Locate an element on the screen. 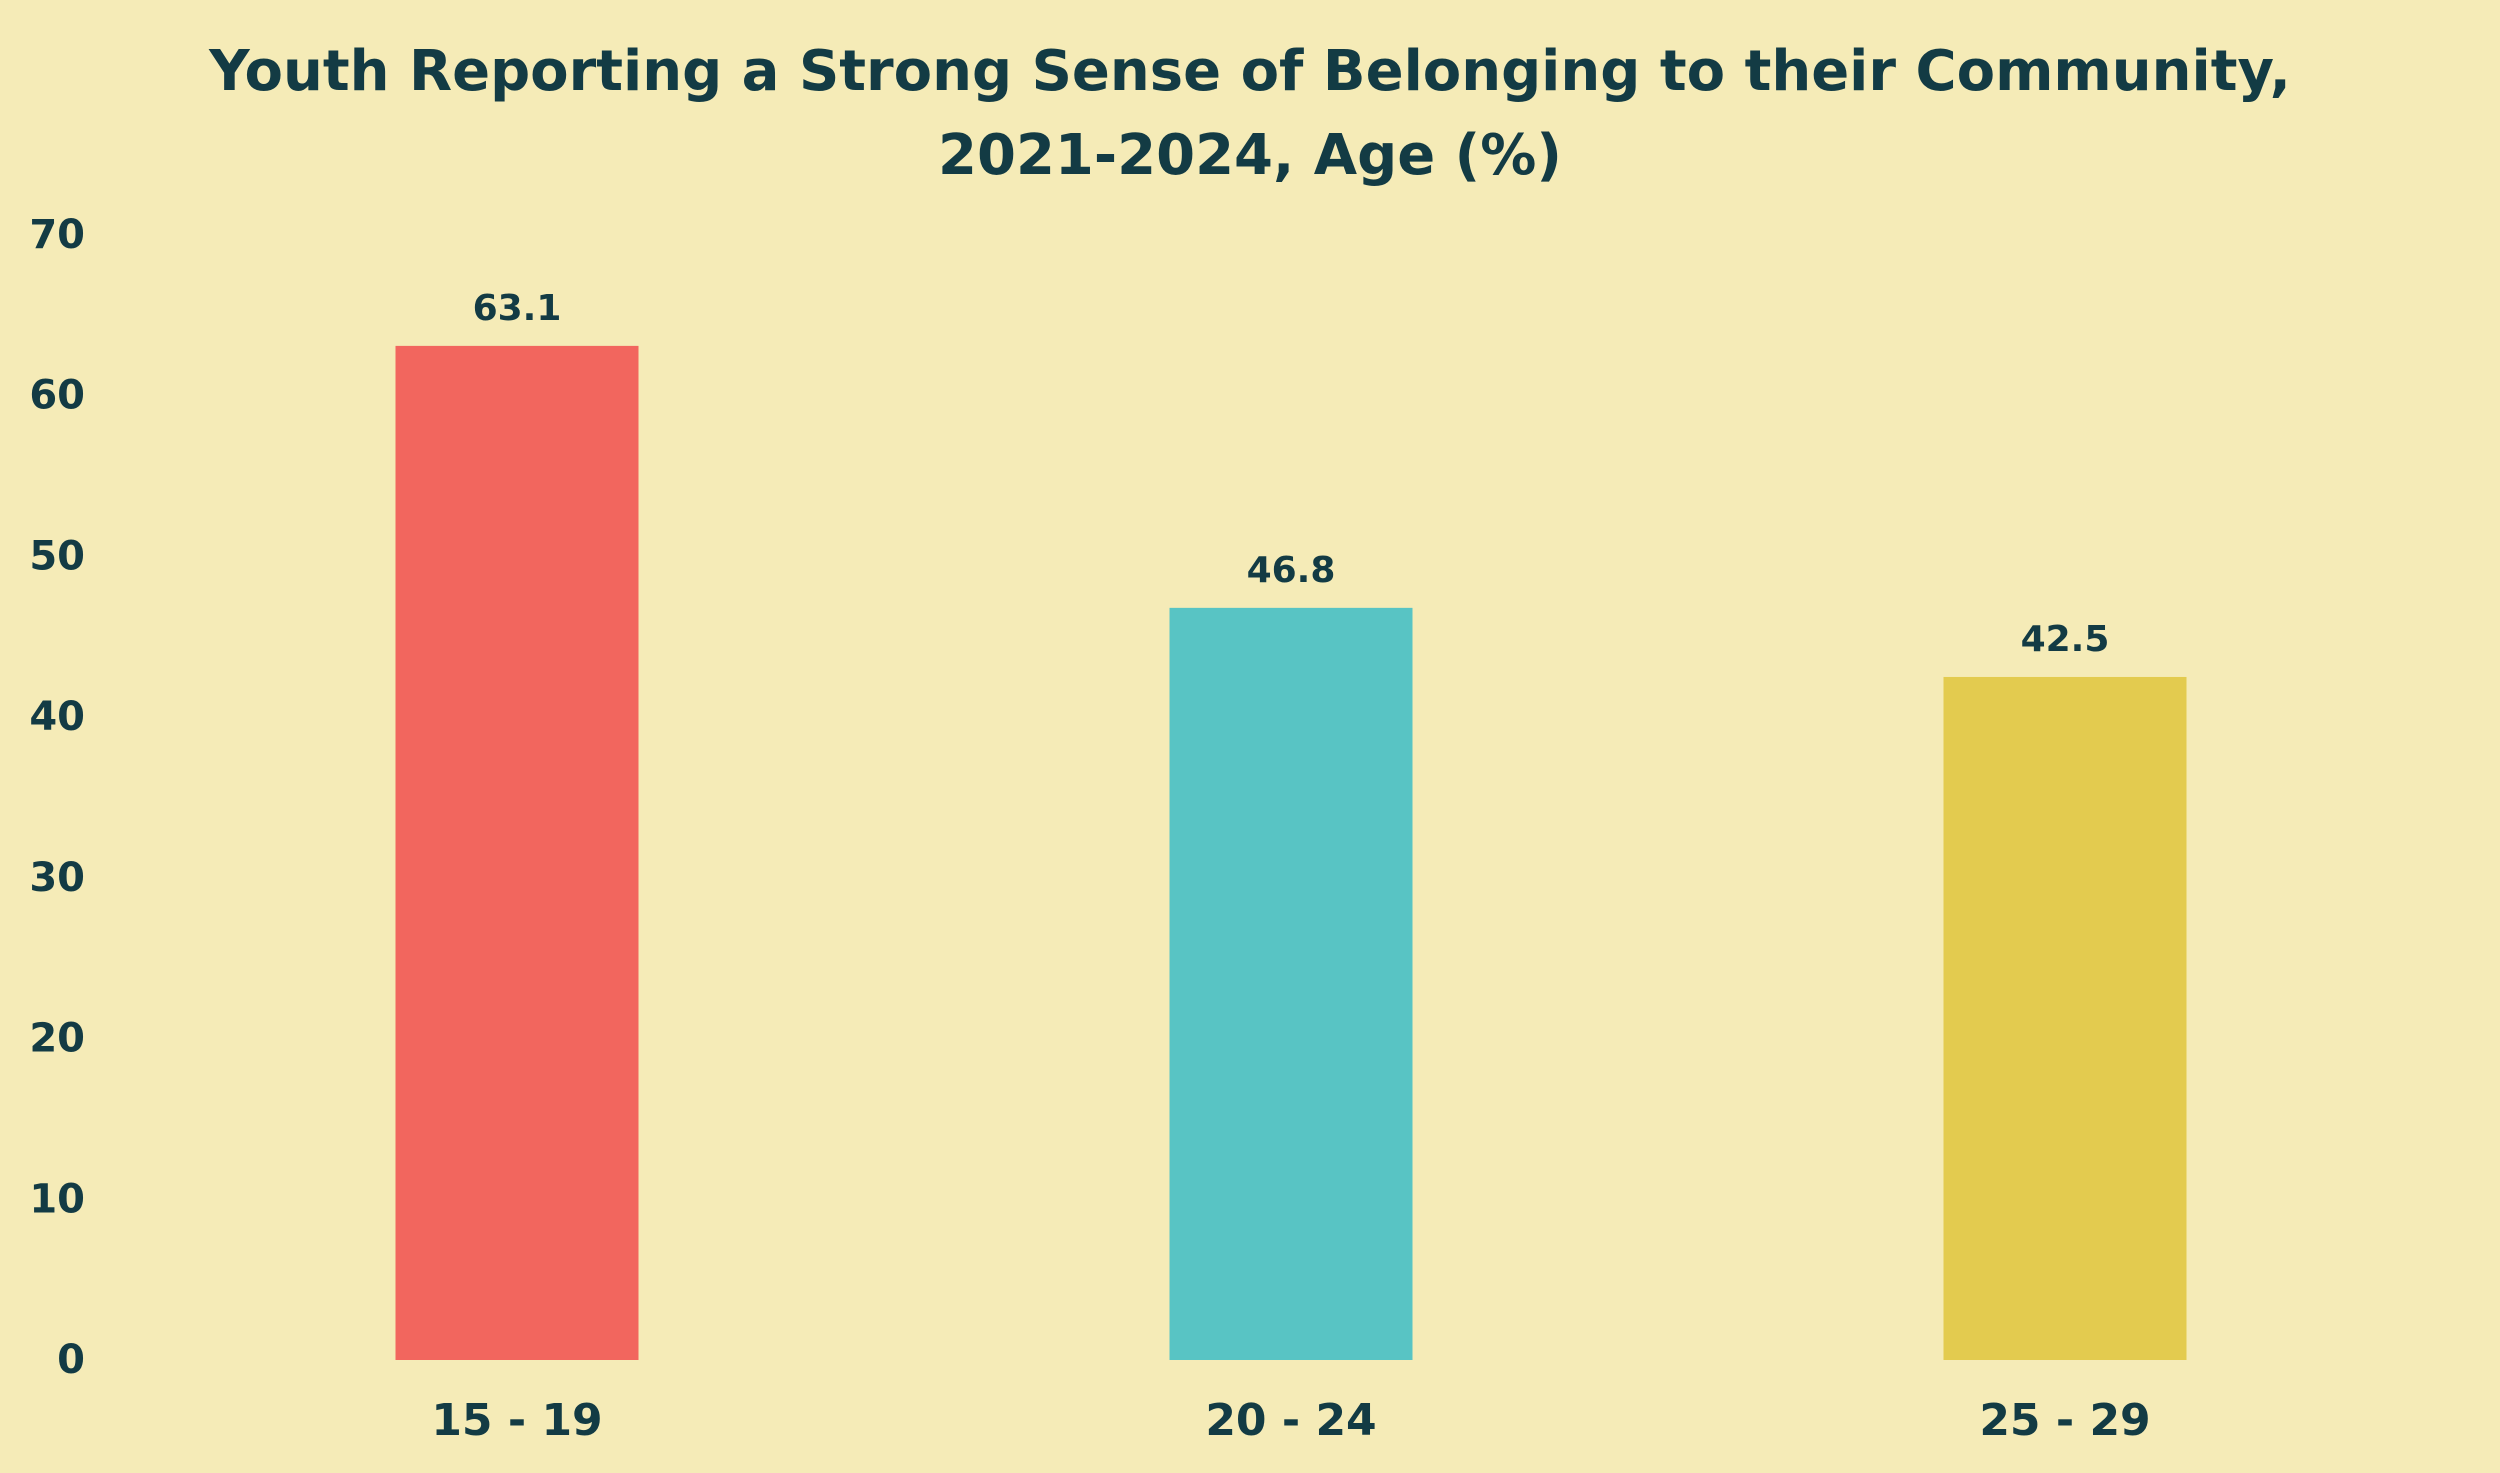 This screenshot has height=1473, width=2500. x-axis: 15 - 19 20 - 24 25 - 29 is located at coordinates (1290, 1420).